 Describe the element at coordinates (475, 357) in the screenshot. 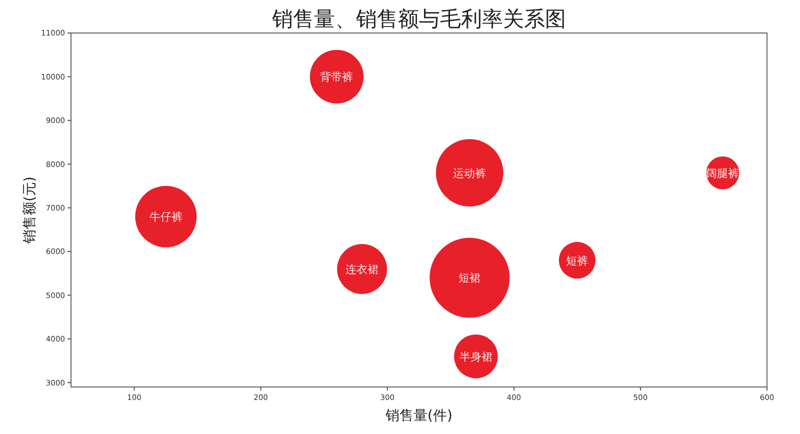

I see `annotation: 半身裙` at that location.